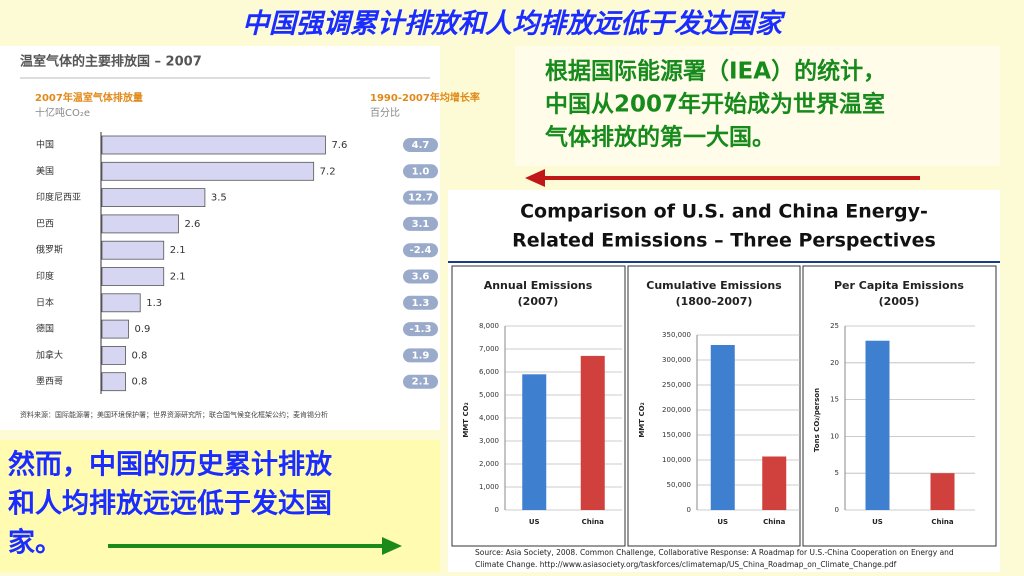 The width and height of the screenshot is (1024, 576). I want to click on growth-label: 1.0, so click(421, 171).